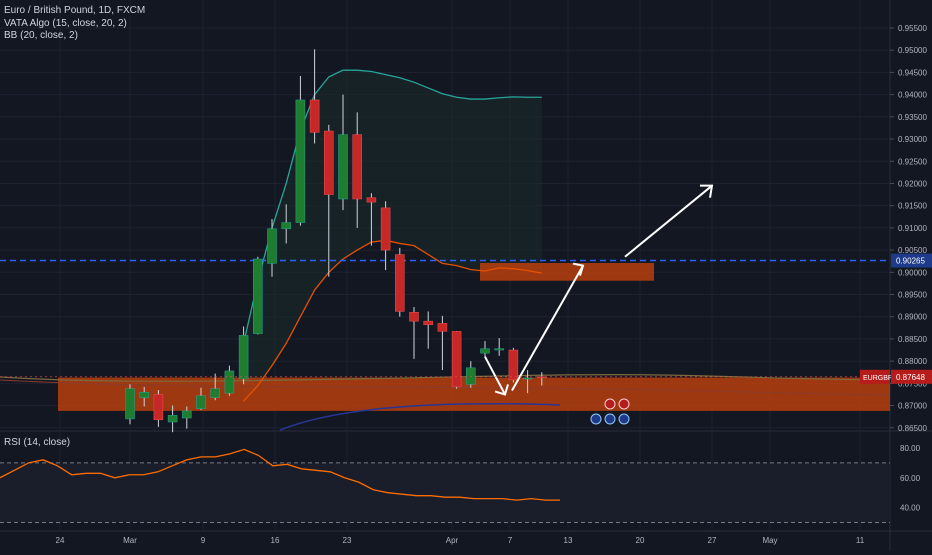  What do you see at coordinates (912, 228) in the screenshot?
I see `price-tick-label: 0.91000` at bounding box center [912, 228].